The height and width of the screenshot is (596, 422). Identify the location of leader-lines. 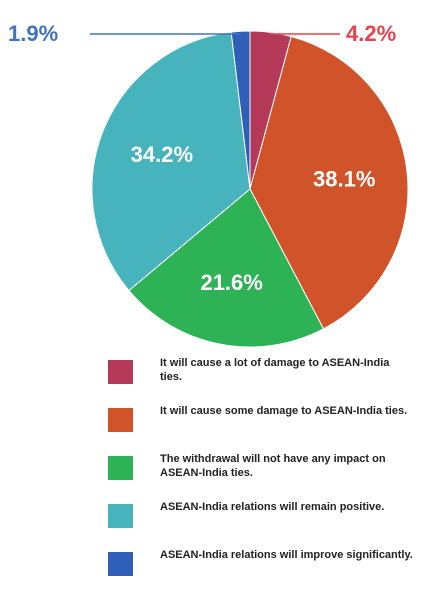
(215, 33).